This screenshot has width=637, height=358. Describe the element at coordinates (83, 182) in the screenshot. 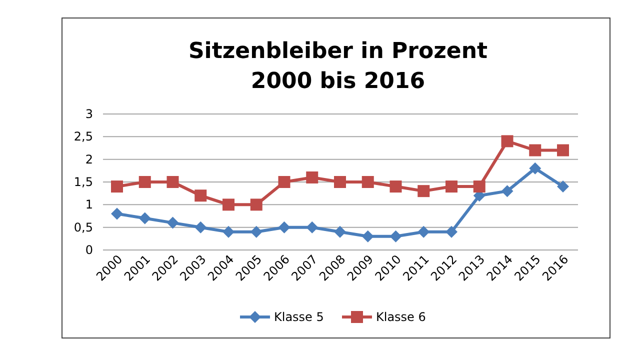

I see `y-tick-label: 1,5` at that location.